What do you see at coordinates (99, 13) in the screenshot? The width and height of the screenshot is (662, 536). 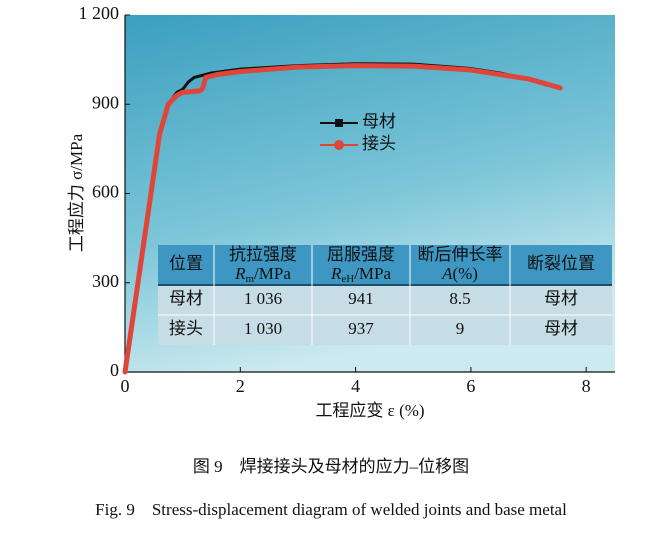 I see `y-tick-label: 1 200` at bounding box center [99, 13].